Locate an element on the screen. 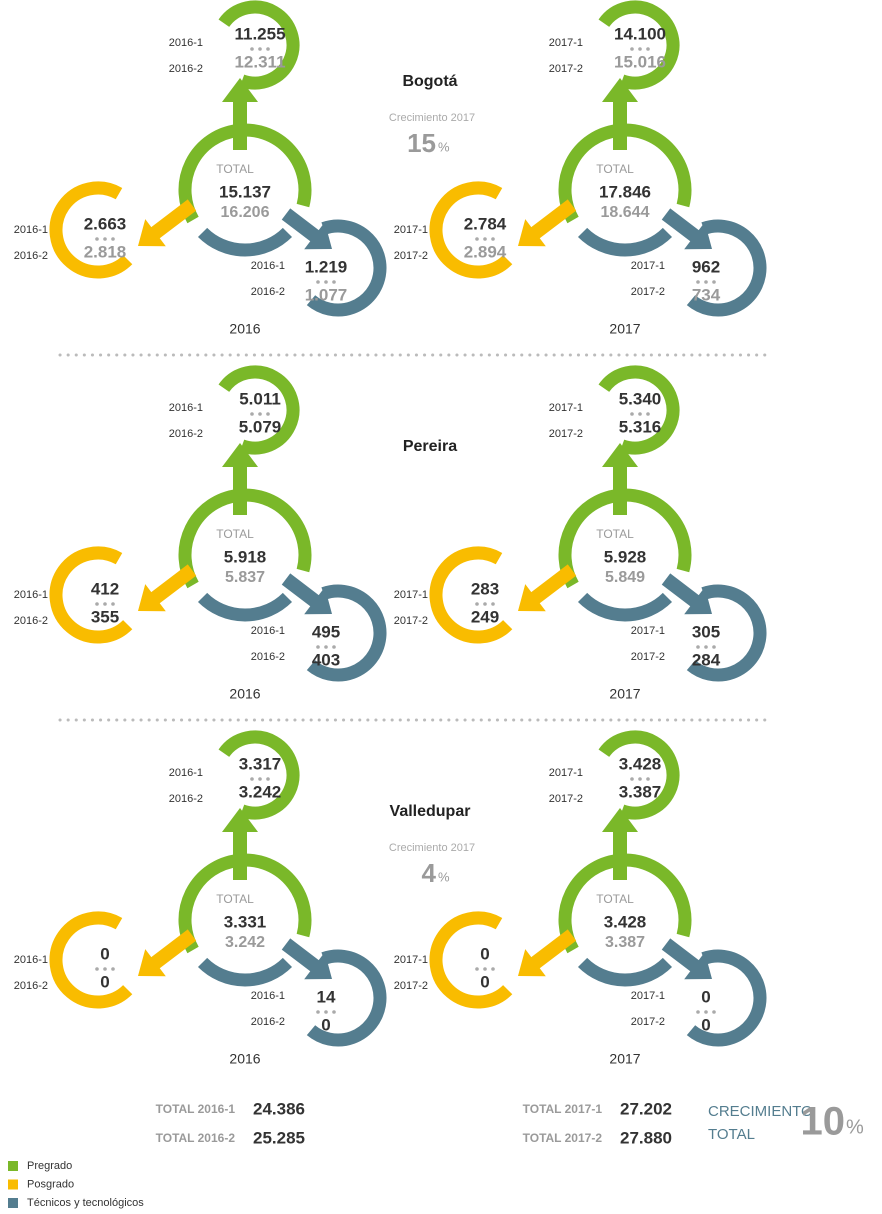 This screenshot has width=882, height=1214. total-label: TOTAL 2016-1 is located at coordinates (196, 1109).